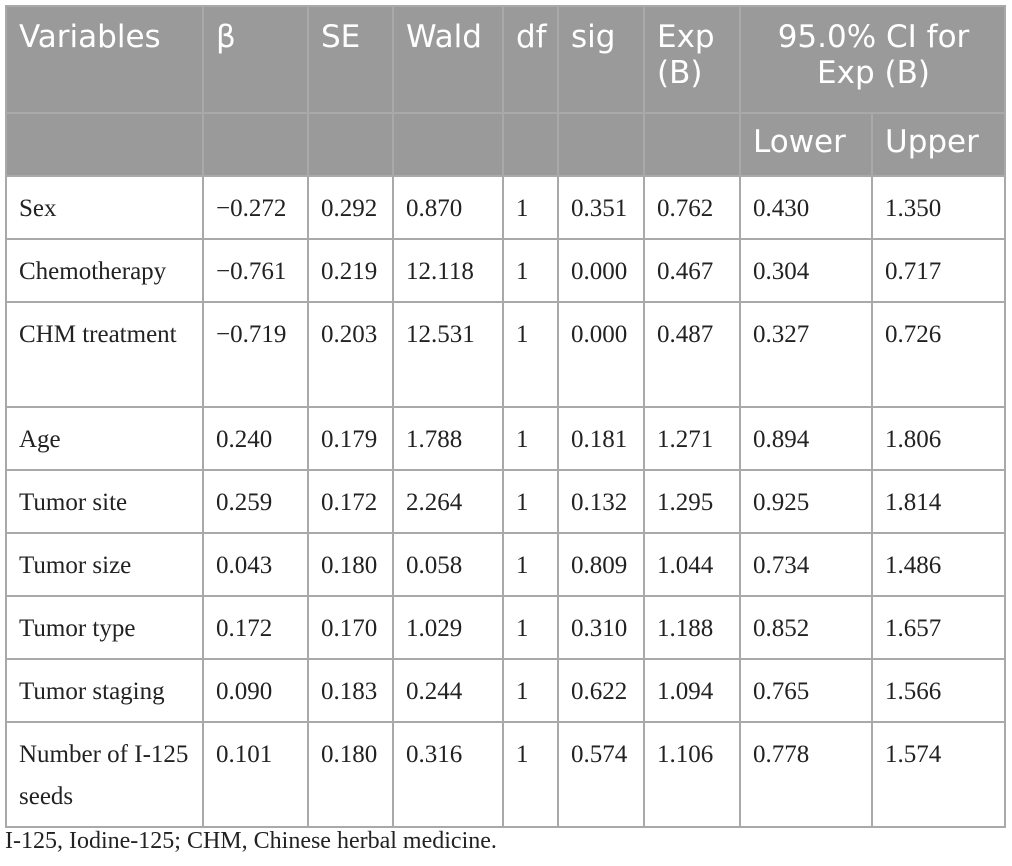  What do you see at coordinates (806, 690) in the screenshot?
I see `cell-lower: 0.765` at bounding box center [806, 690].